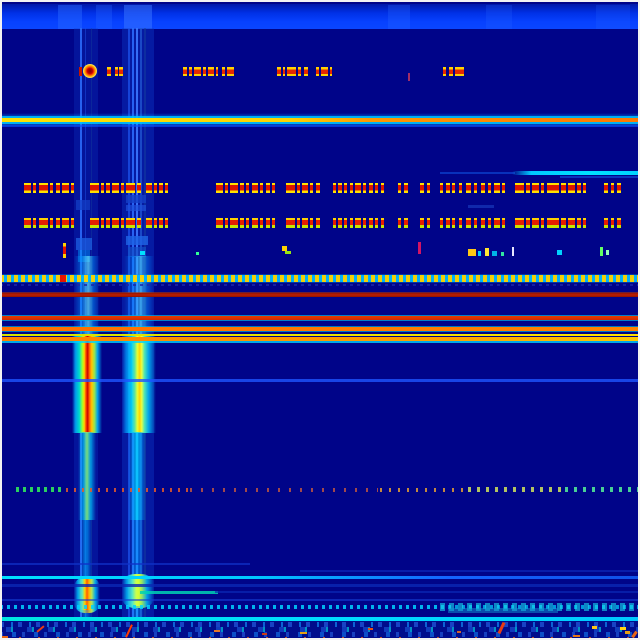 This screenshot has height=640, width=640. Describe the element at coordinates (409, 77) in the screenshot. I see `magenta-tick` at that location.